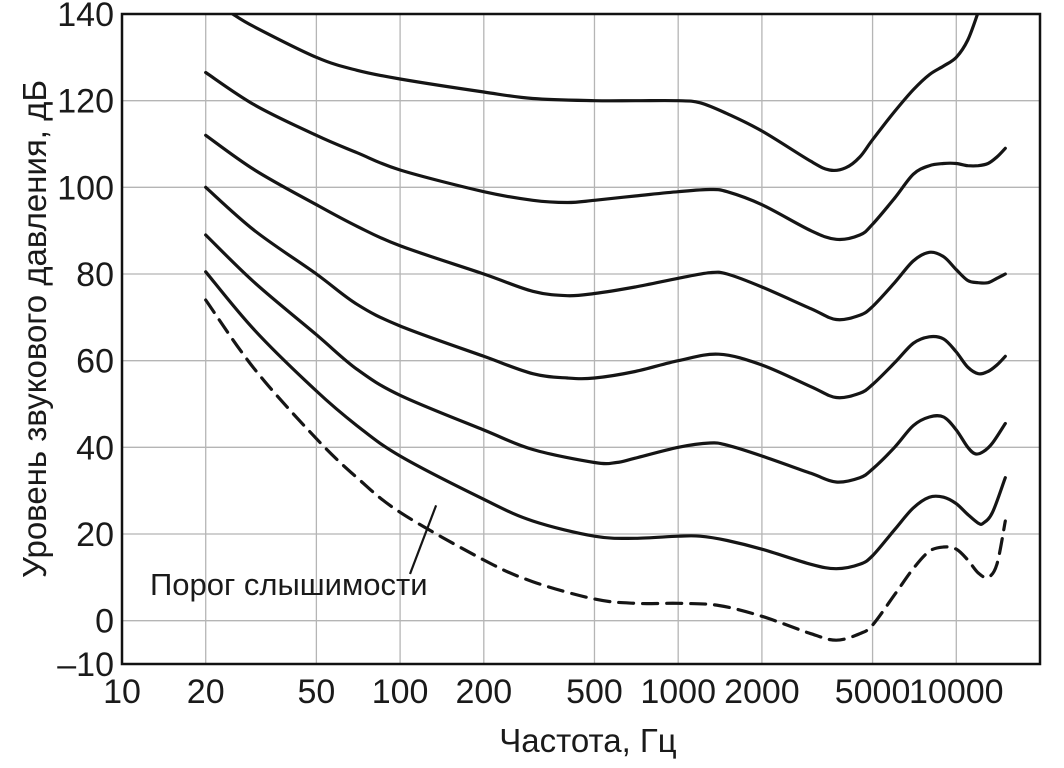 This screenshot has width=1064, height=768. What do you see at coordinates (85, 665) in the screenshot?
I see `y-tick-label-0: –10` at bounding box center [85, 665].